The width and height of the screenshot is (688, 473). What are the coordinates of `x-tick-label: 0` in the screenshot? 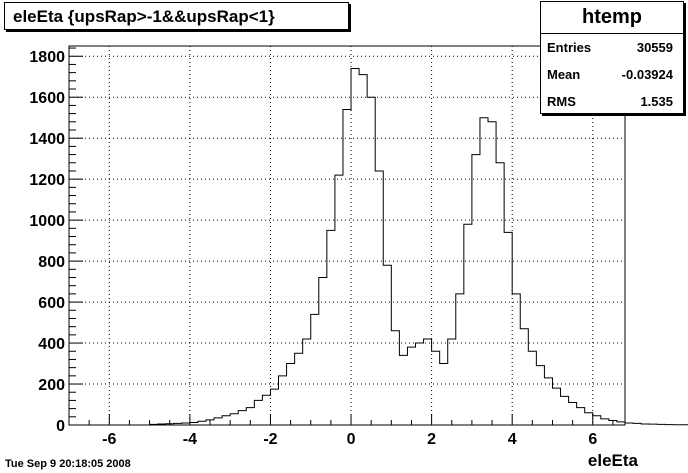 It's located at (351, 439).